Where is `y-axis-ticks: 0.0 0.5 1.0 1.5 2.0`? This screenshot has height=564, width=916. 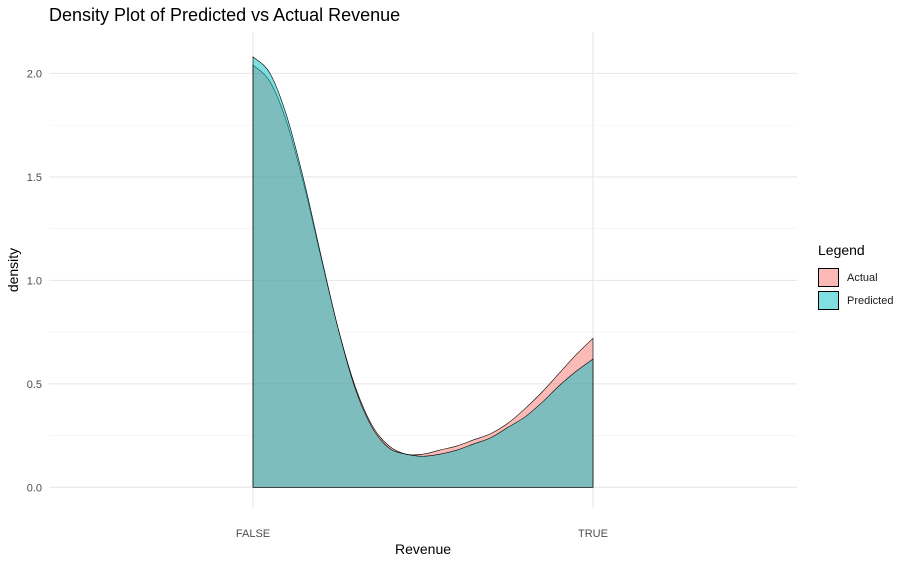 y-axis-ticks: 0.0 0.5 1.0 1.5 2.0 is located at coordinates (34, 281).